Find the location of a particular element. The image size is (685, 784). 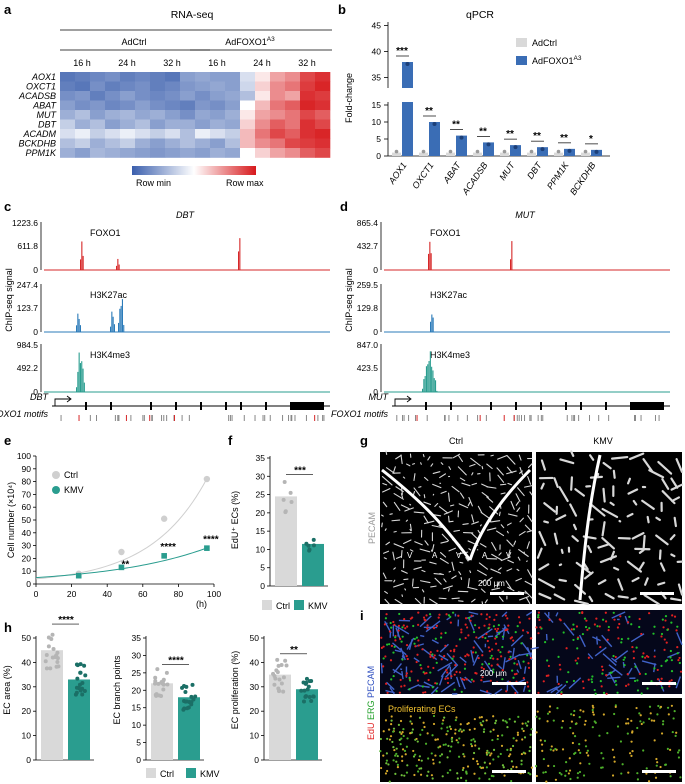

h-plot-0-dot-kmv is located at coordinates (80, 664).